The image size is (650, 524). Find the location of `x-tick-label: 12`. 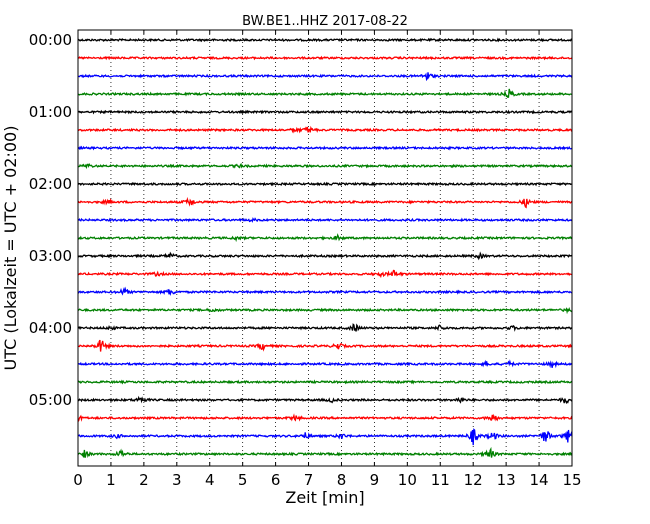

x-tick-label: 12 is located at coordinates (473, 480).